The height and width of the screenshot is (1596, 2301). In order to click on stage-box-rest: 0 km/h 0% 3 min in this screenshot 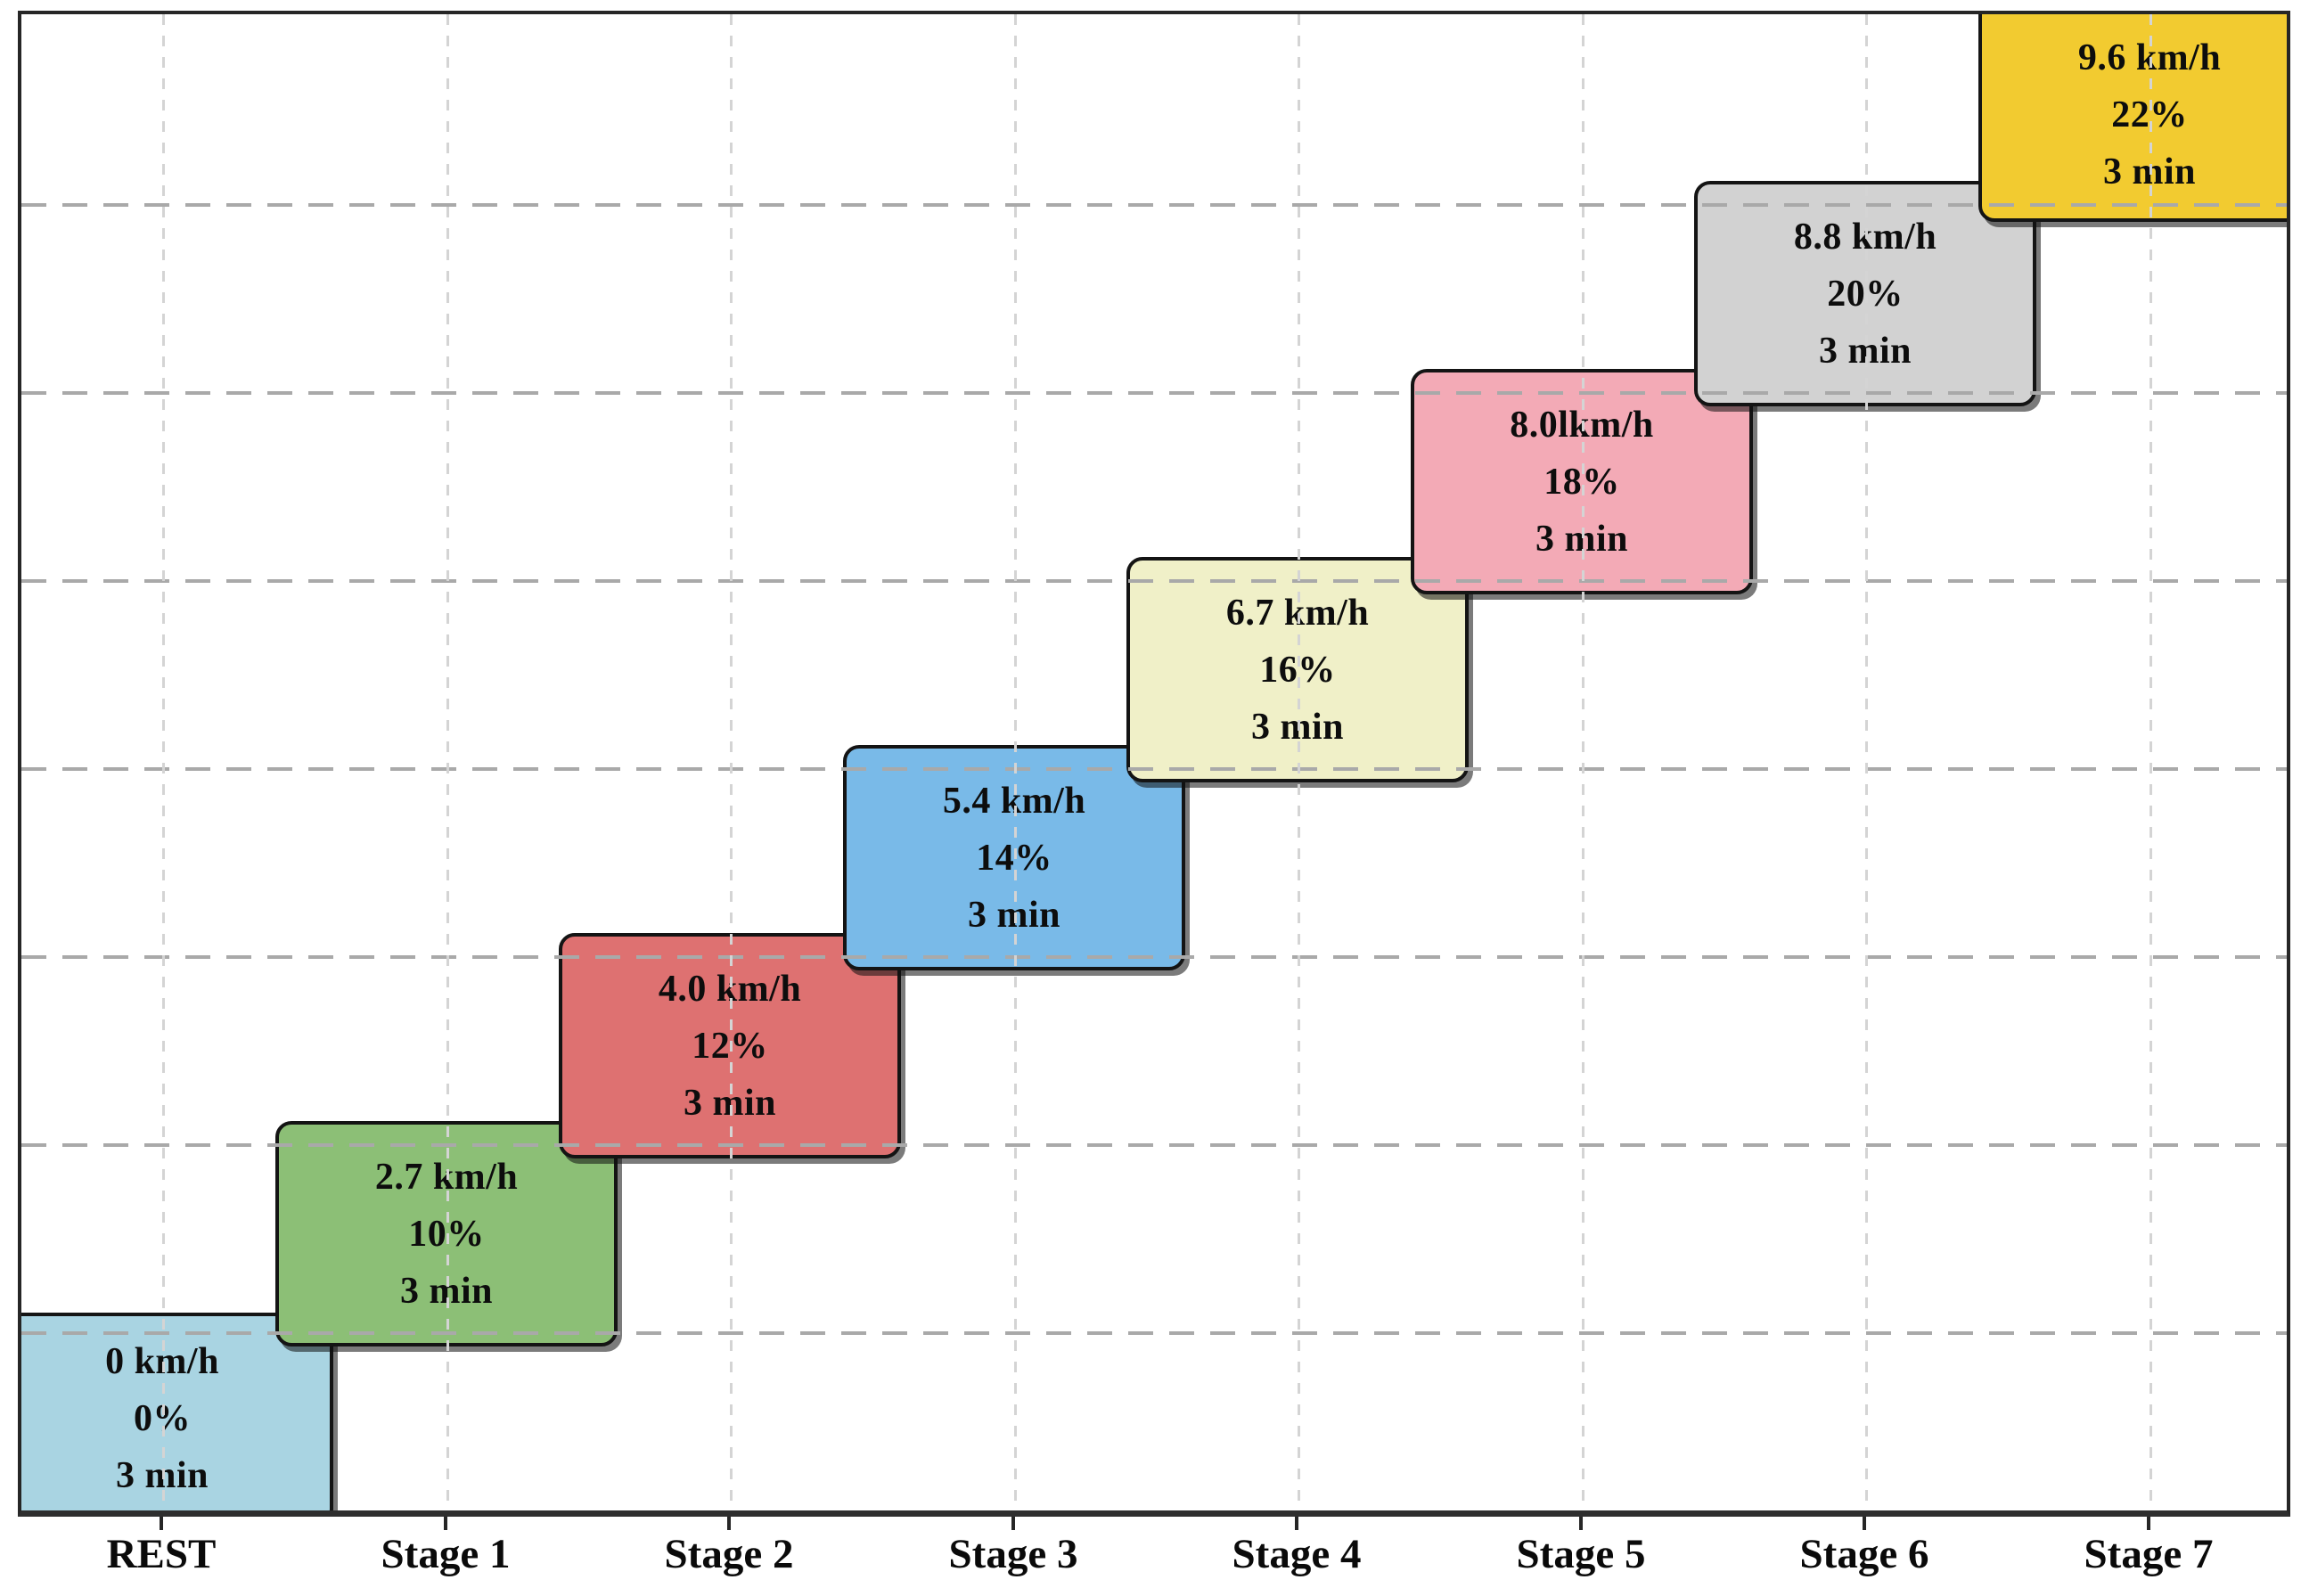, I will do `click(177, 1411)`.